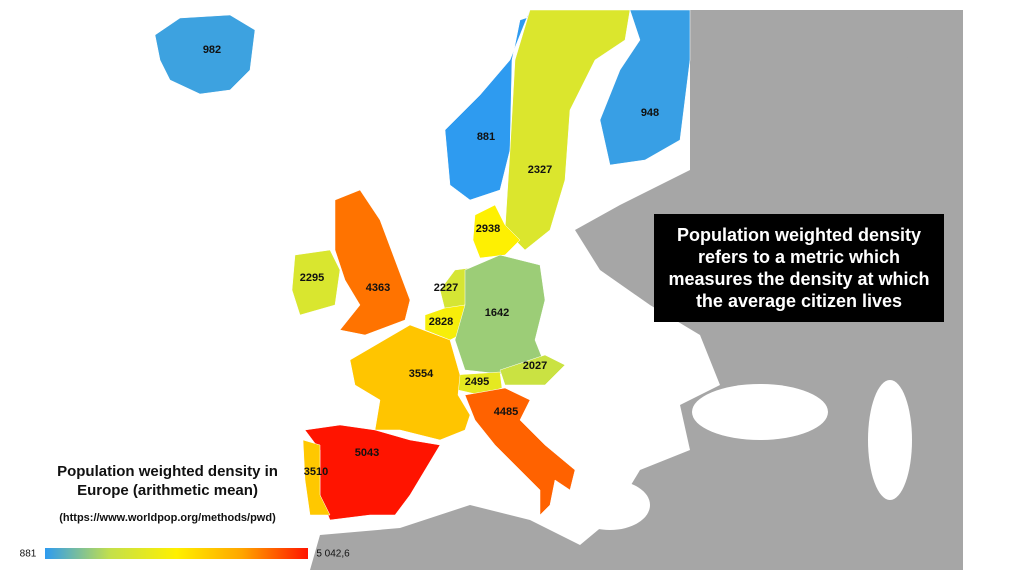  I want to click on region-label: 2938, so click(488, 229).